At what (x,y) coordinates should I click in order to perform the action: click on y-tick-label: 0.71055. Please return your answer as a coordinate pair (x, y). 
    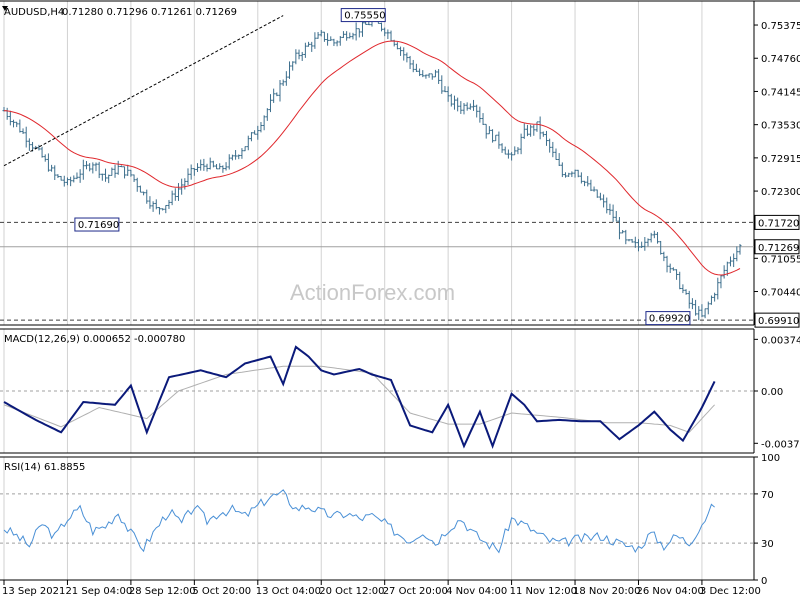
    Looking at the image, I should click on (780, 259).